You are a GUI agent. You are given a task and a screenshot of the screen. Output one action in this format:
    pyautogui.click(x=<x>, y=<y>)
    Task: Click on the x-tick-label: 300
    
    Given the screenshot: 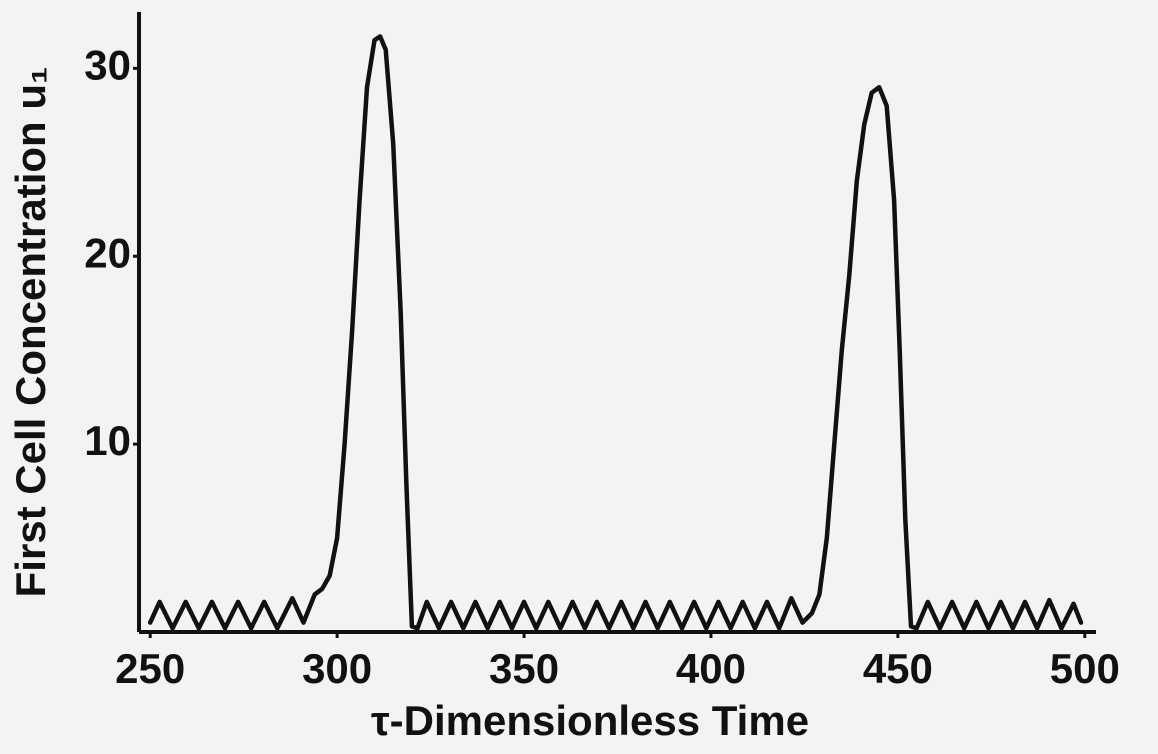 What is the action you would take?
    pyautogui.click(x=337, y=668)
    